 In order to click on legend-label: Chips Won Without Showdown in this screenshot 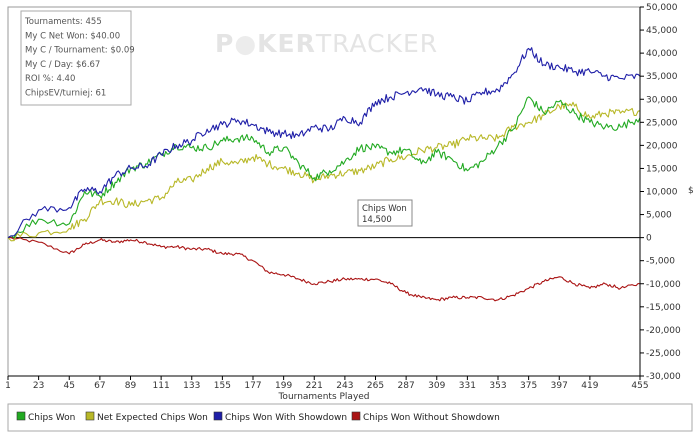, I will do `click(431, 418)`.